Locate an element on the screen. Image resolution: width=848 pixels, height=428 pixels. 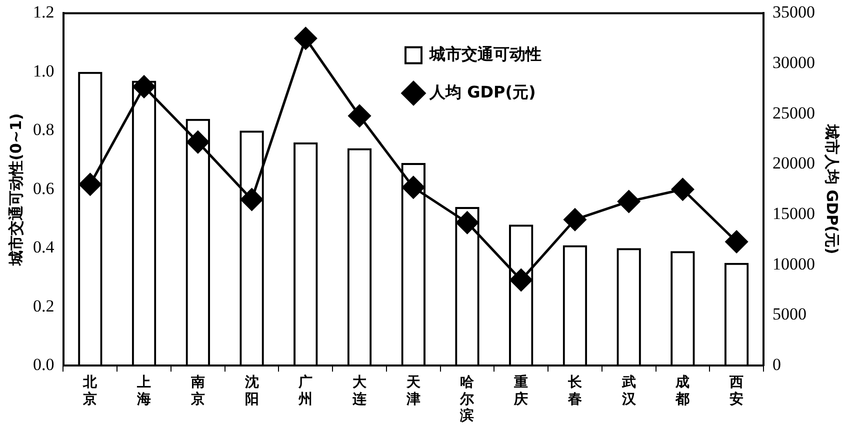
x-tick-label: 武汉 is located at coordinates (628, 391).